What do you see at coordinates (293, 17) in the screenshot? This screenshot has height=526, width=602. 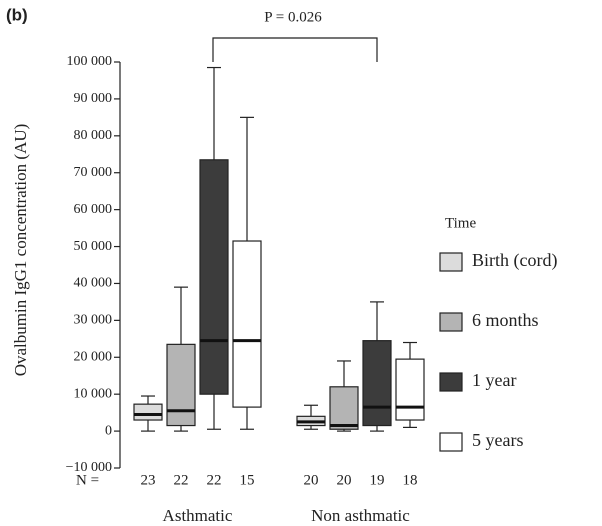 I see `annotation: P = 0.026` at bounding box center [293, 17].